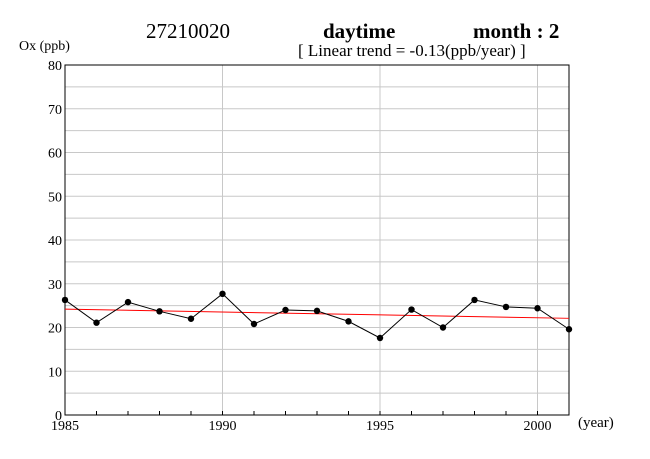 This screenshot has height=459, width=650. What do you see at coordinates (348, 321) in the screenshot?
I see `data-point-1994` at bounding box center [348, 321].